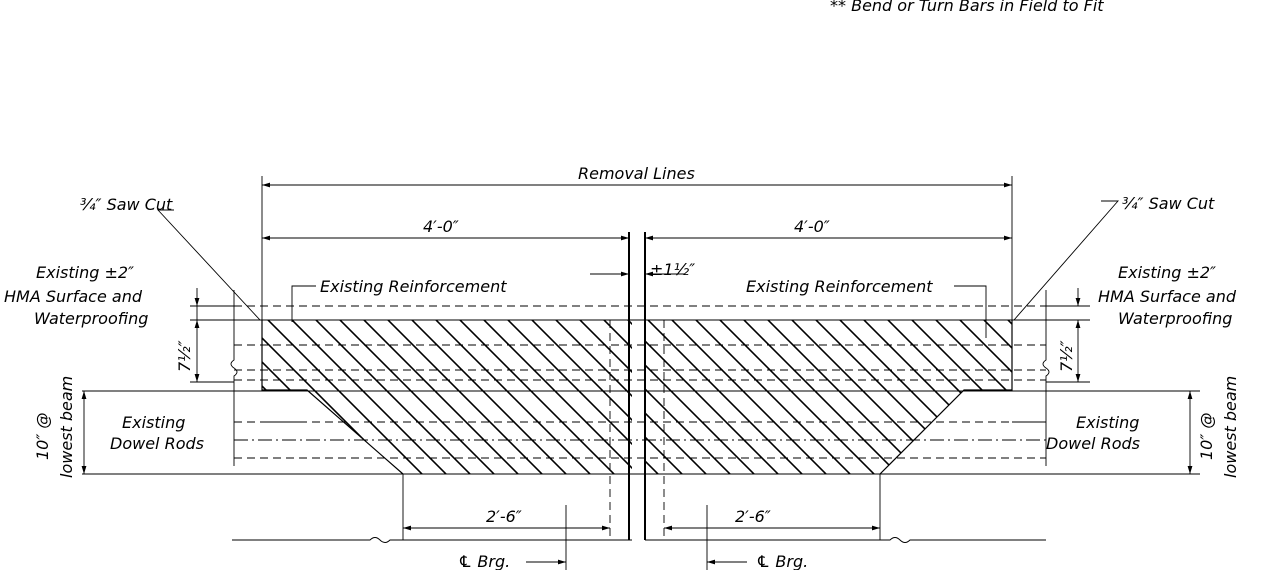 The height and width of the screenshot is (570, 1273). Describe the element at coordinates (126, 204) in the screenshot. I see `saw-cut-left-label: ¾″ Saw Cut` at that location.